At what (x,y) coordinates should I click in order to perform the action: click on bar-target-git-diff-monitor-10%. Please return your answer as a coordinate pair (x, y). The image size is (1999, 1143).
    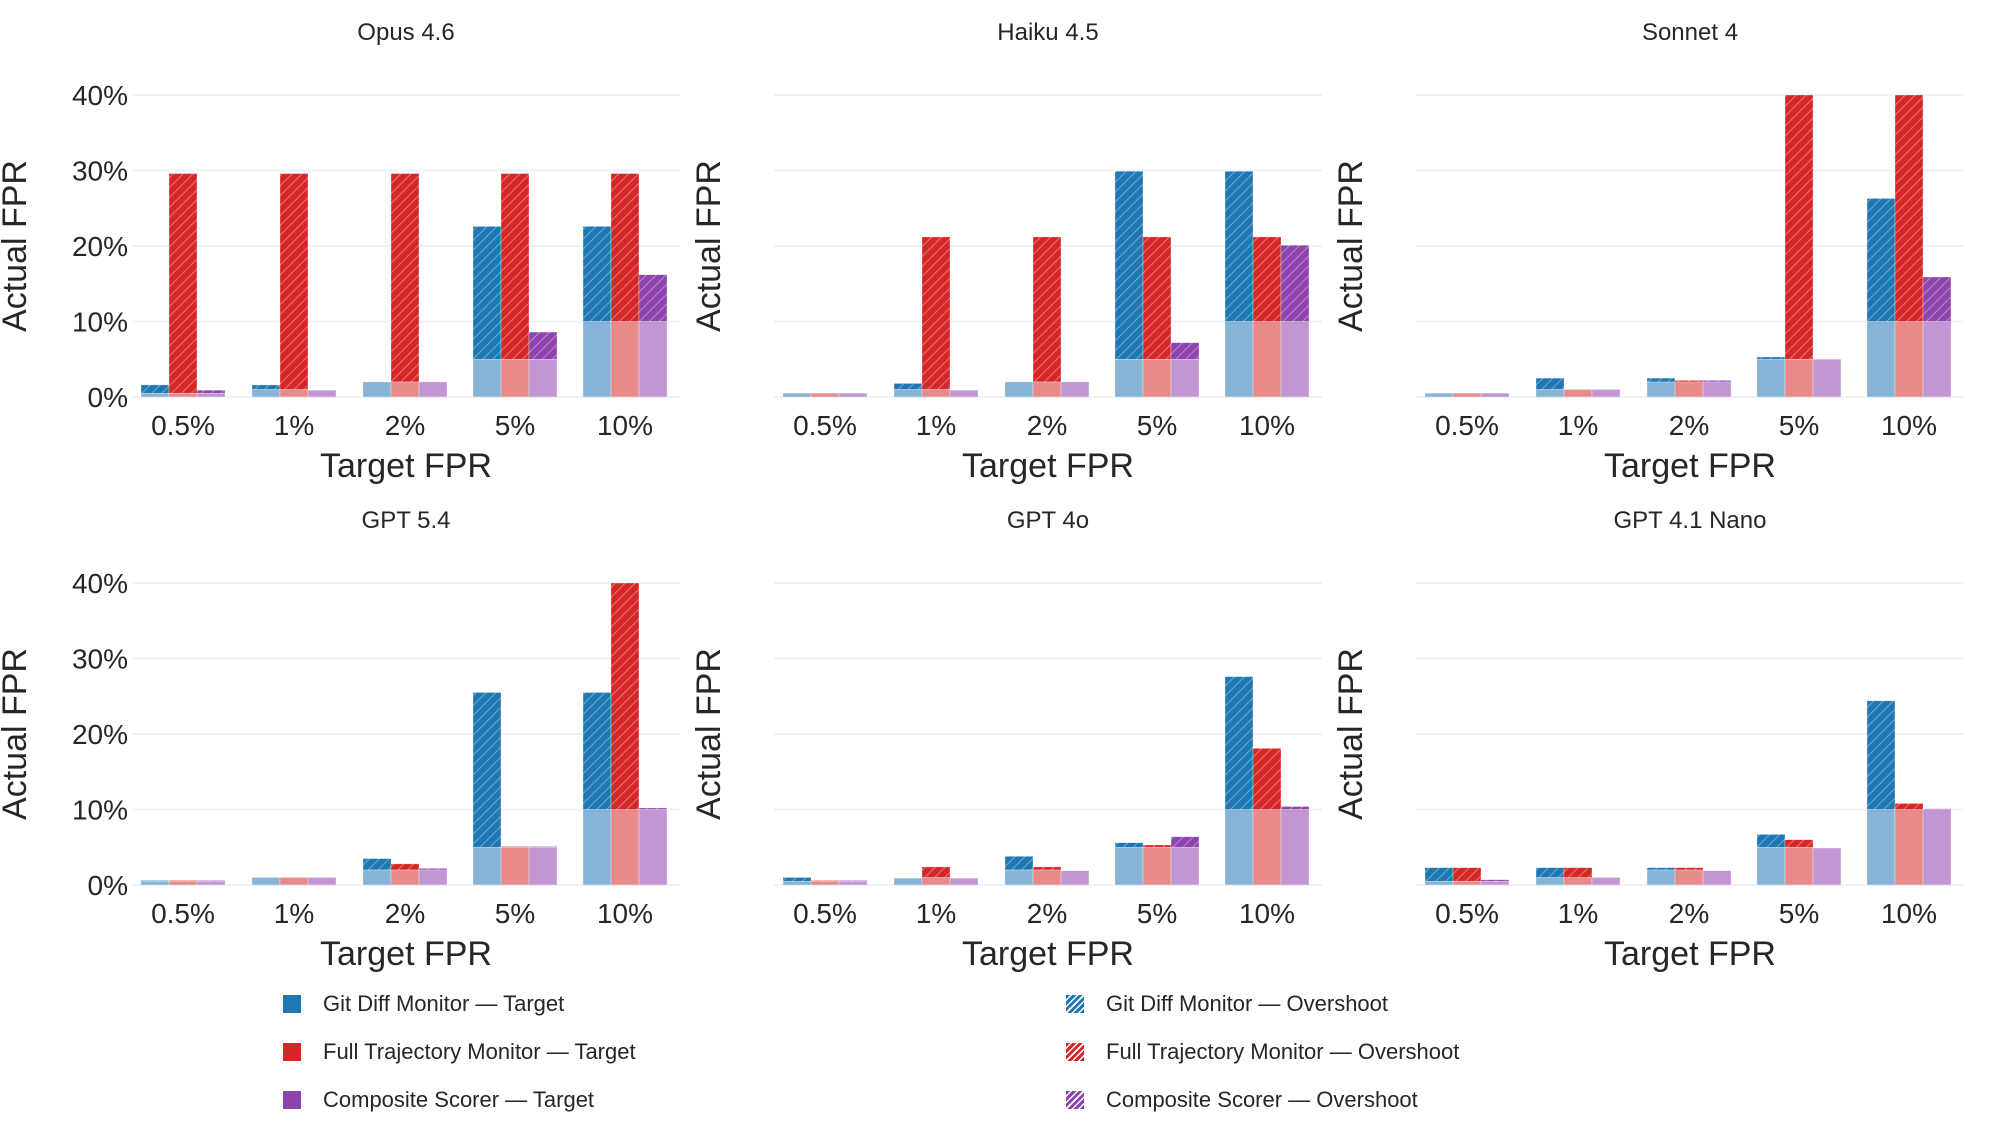
    Looking at the image, I should click on (1881, 359).